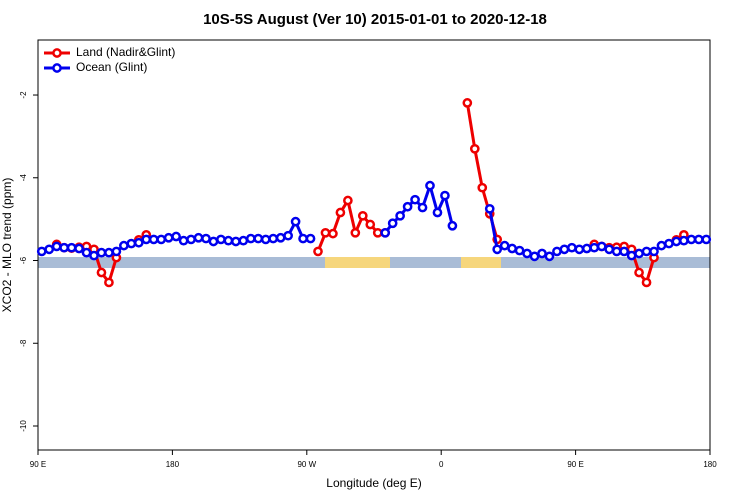 Image resolution: width=750 pixels, height=500 pixels. Describe the element at coordinates (23, 260) in the screenshot. I see `y-tick-label: -6` at that location.